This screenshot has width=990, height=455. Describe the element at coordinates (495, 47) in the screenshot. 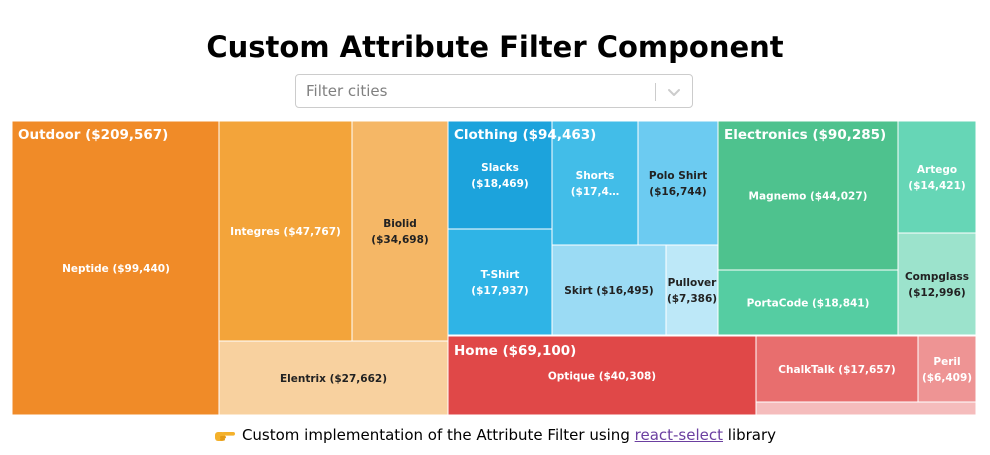

I see `page-title: Custom Attribute Filter Component` at that location.